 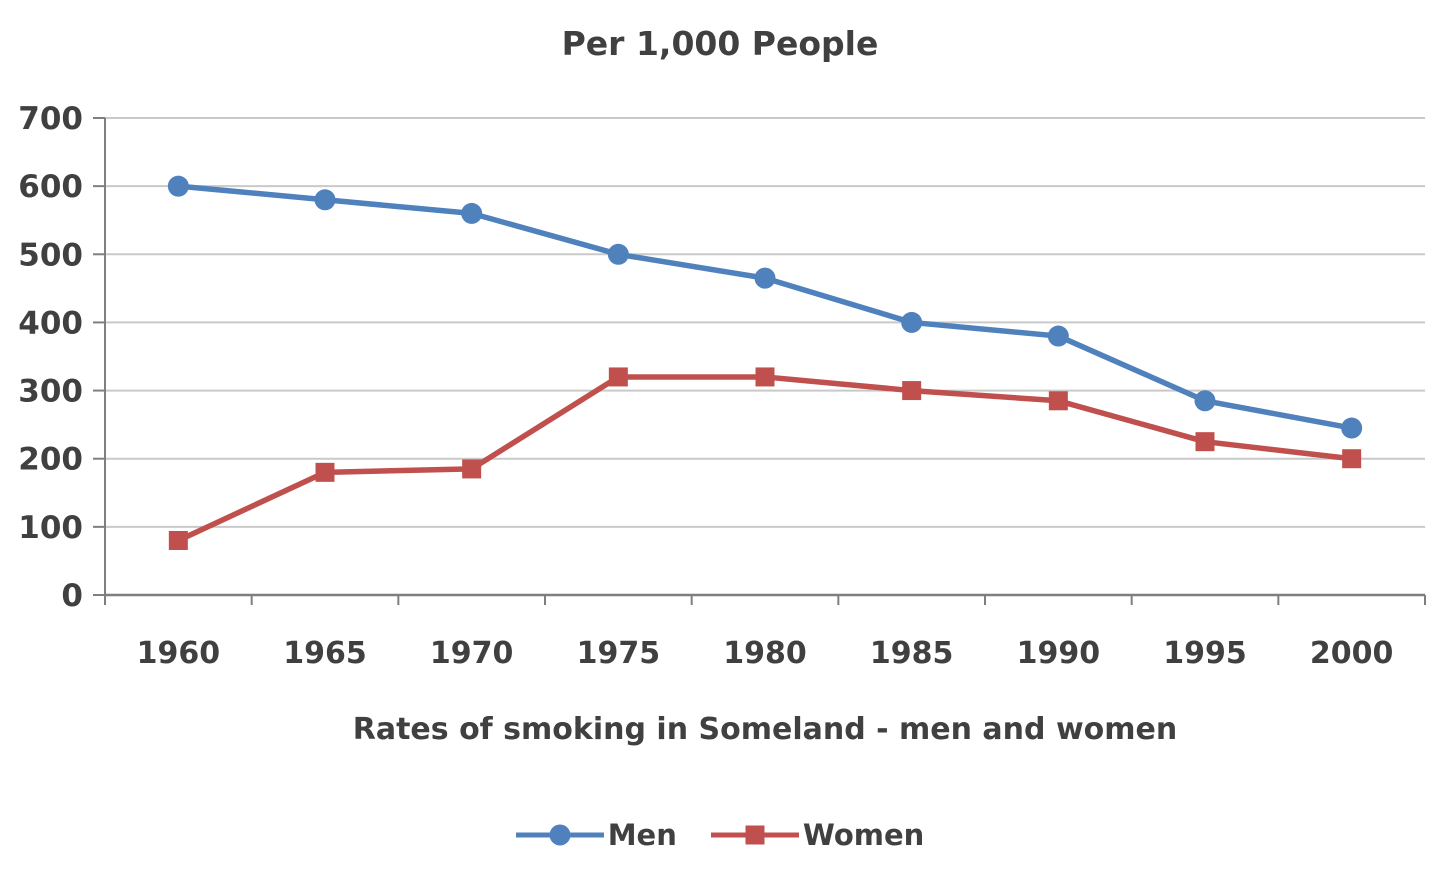 I want to click on legend: Men Women, so click(x=720, y=835).